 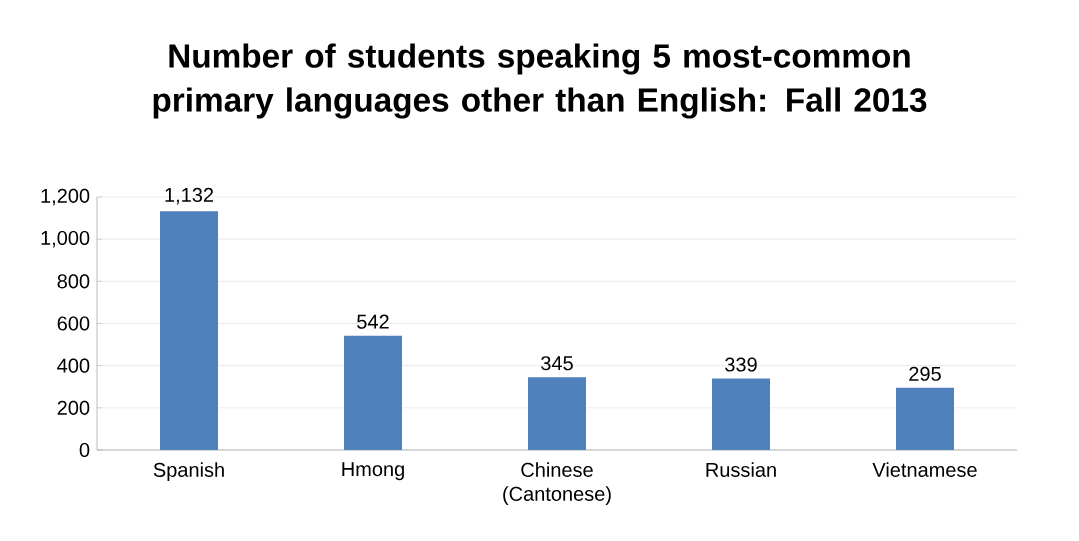 What do you see at coordinates (73, 281) in the screenshot?
I see `y-tick-label: 800` at bounding box center [73, 281].